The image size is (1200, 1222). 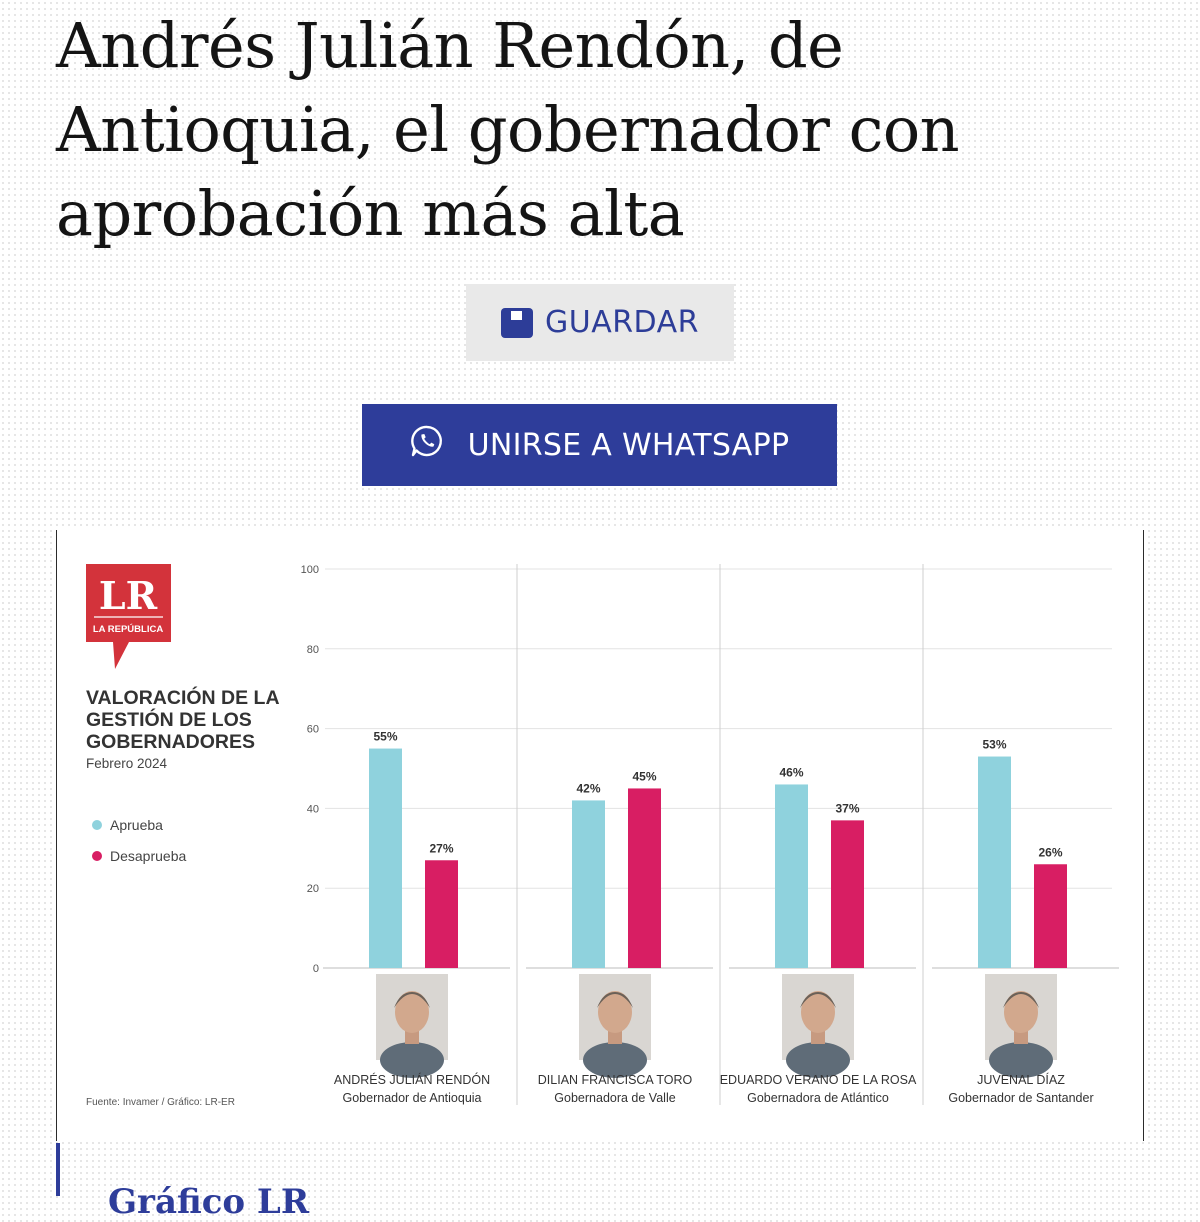 I want to click on headline-line: Andrés Julián Rendón, de, so click(x=450, y=45).